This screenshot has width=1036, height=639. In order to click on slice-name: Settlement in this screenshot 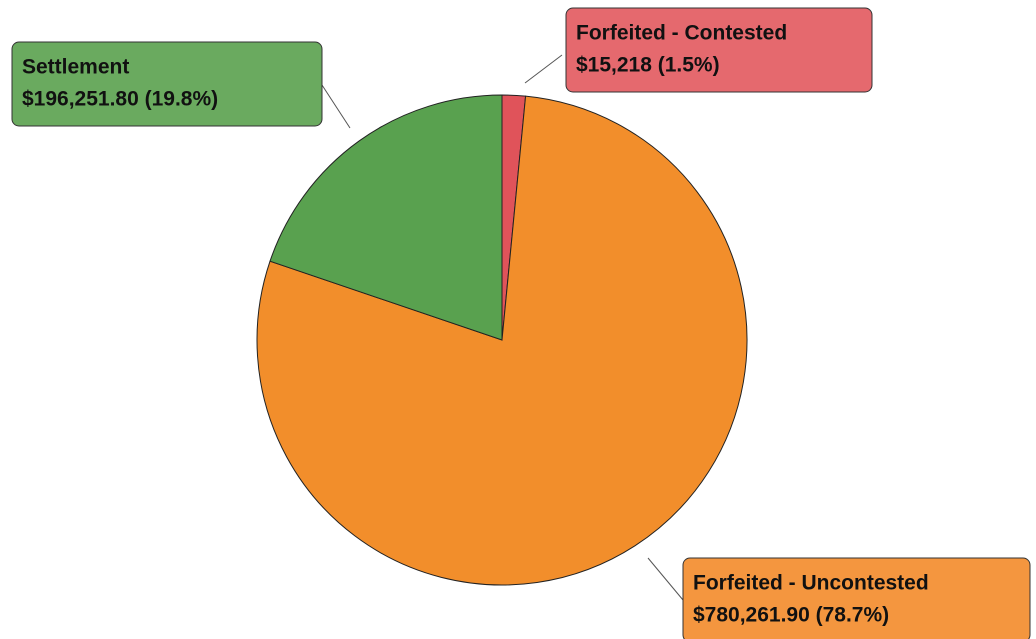, I will do `click(75, 67)`.